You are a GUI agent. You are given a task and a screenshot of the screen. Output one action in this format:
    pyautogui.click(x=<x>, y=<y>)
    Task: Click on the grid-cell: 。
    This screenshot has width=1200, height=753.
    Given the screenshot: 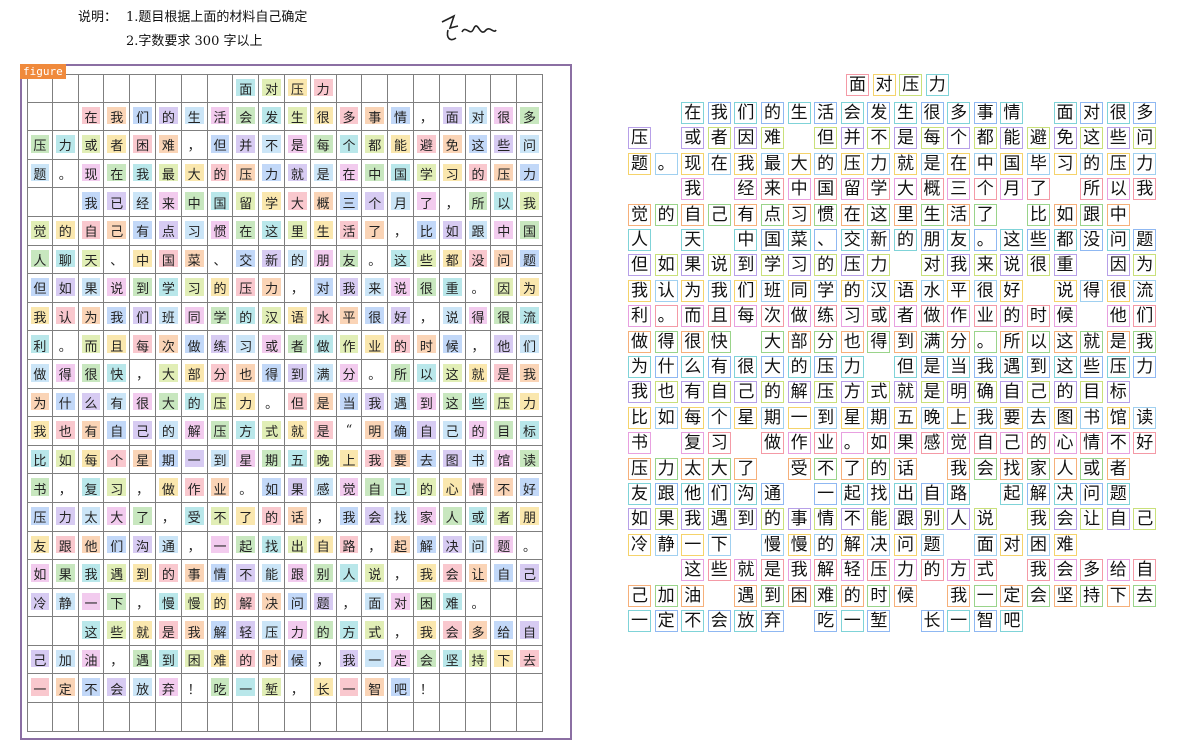 What is the action you would take?
    pyautogui.click(x=375, y=260)
    